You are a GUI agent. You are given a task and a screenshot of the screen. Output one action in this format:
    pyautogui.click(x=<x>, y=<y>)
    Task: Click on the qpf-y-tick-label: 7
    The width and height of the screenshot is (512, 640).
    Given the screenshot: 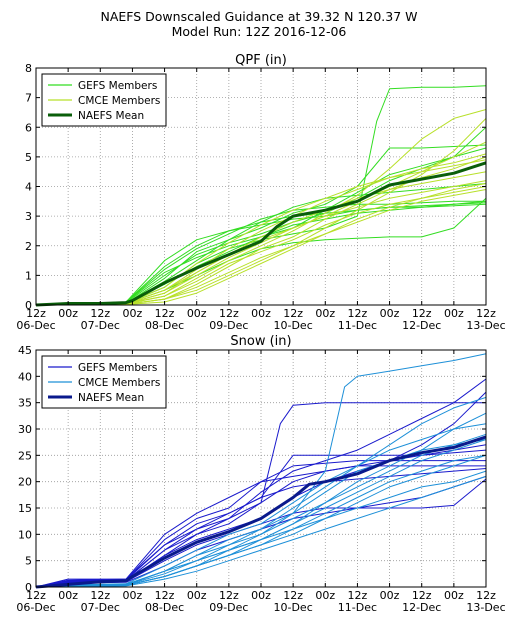 What is the action you would take?
    pyautogui.click(x=28, y=98)
    